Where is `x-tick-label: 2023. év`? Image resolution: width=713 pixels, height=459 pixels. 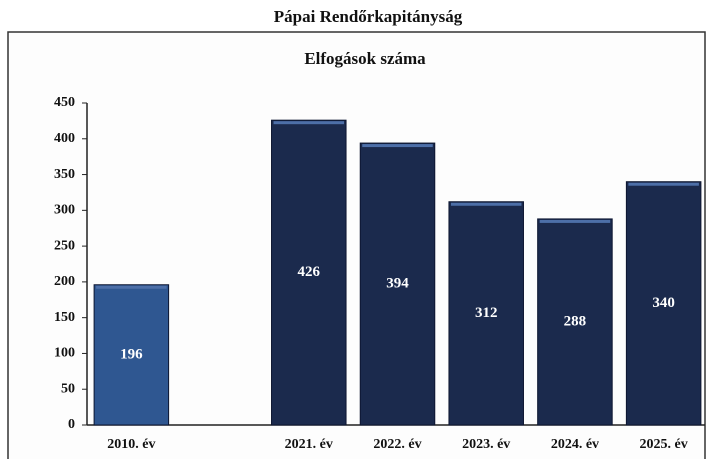
x-tick-label: 2023. év is located at coordinates (486, 444).